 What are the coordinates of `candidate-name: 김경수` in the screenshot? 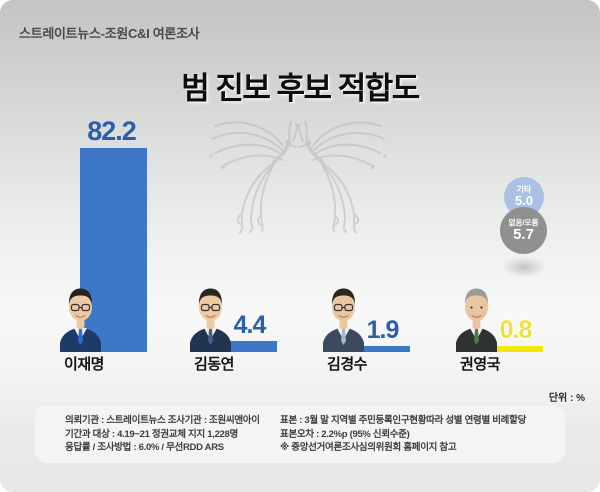 It's located at (347, 364).